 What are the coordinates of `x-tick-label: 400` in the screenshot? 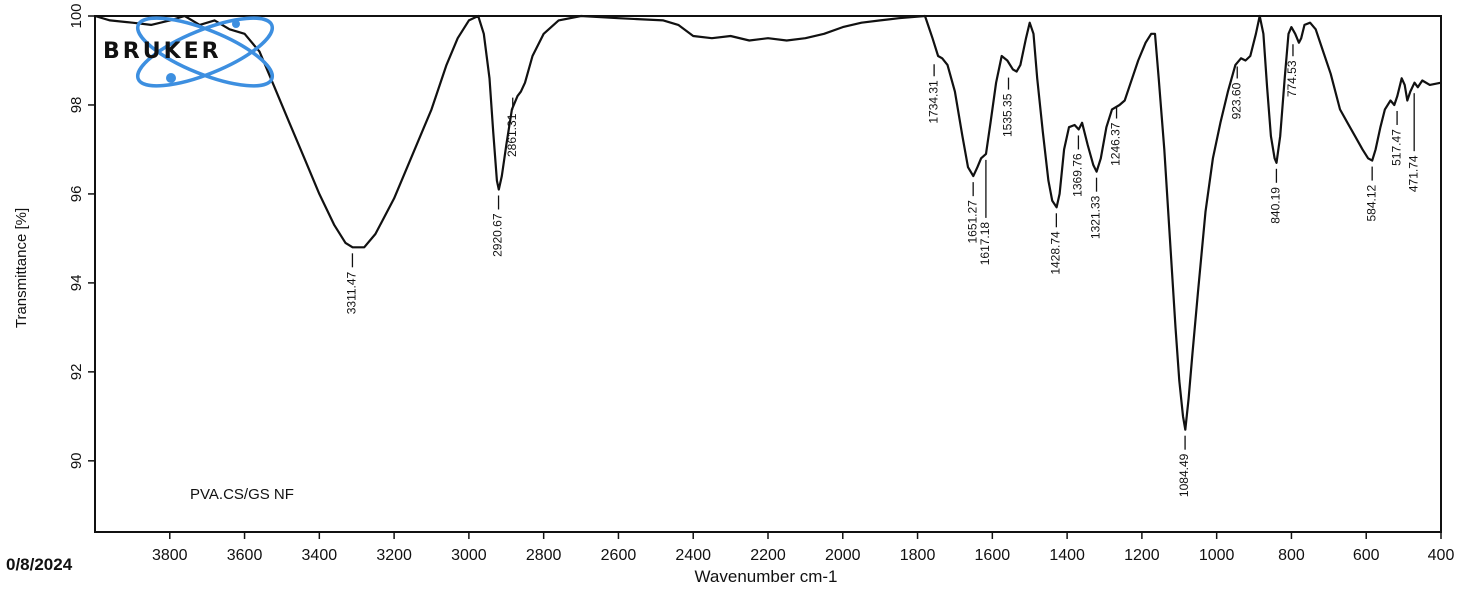 It's located at (1441, 555).